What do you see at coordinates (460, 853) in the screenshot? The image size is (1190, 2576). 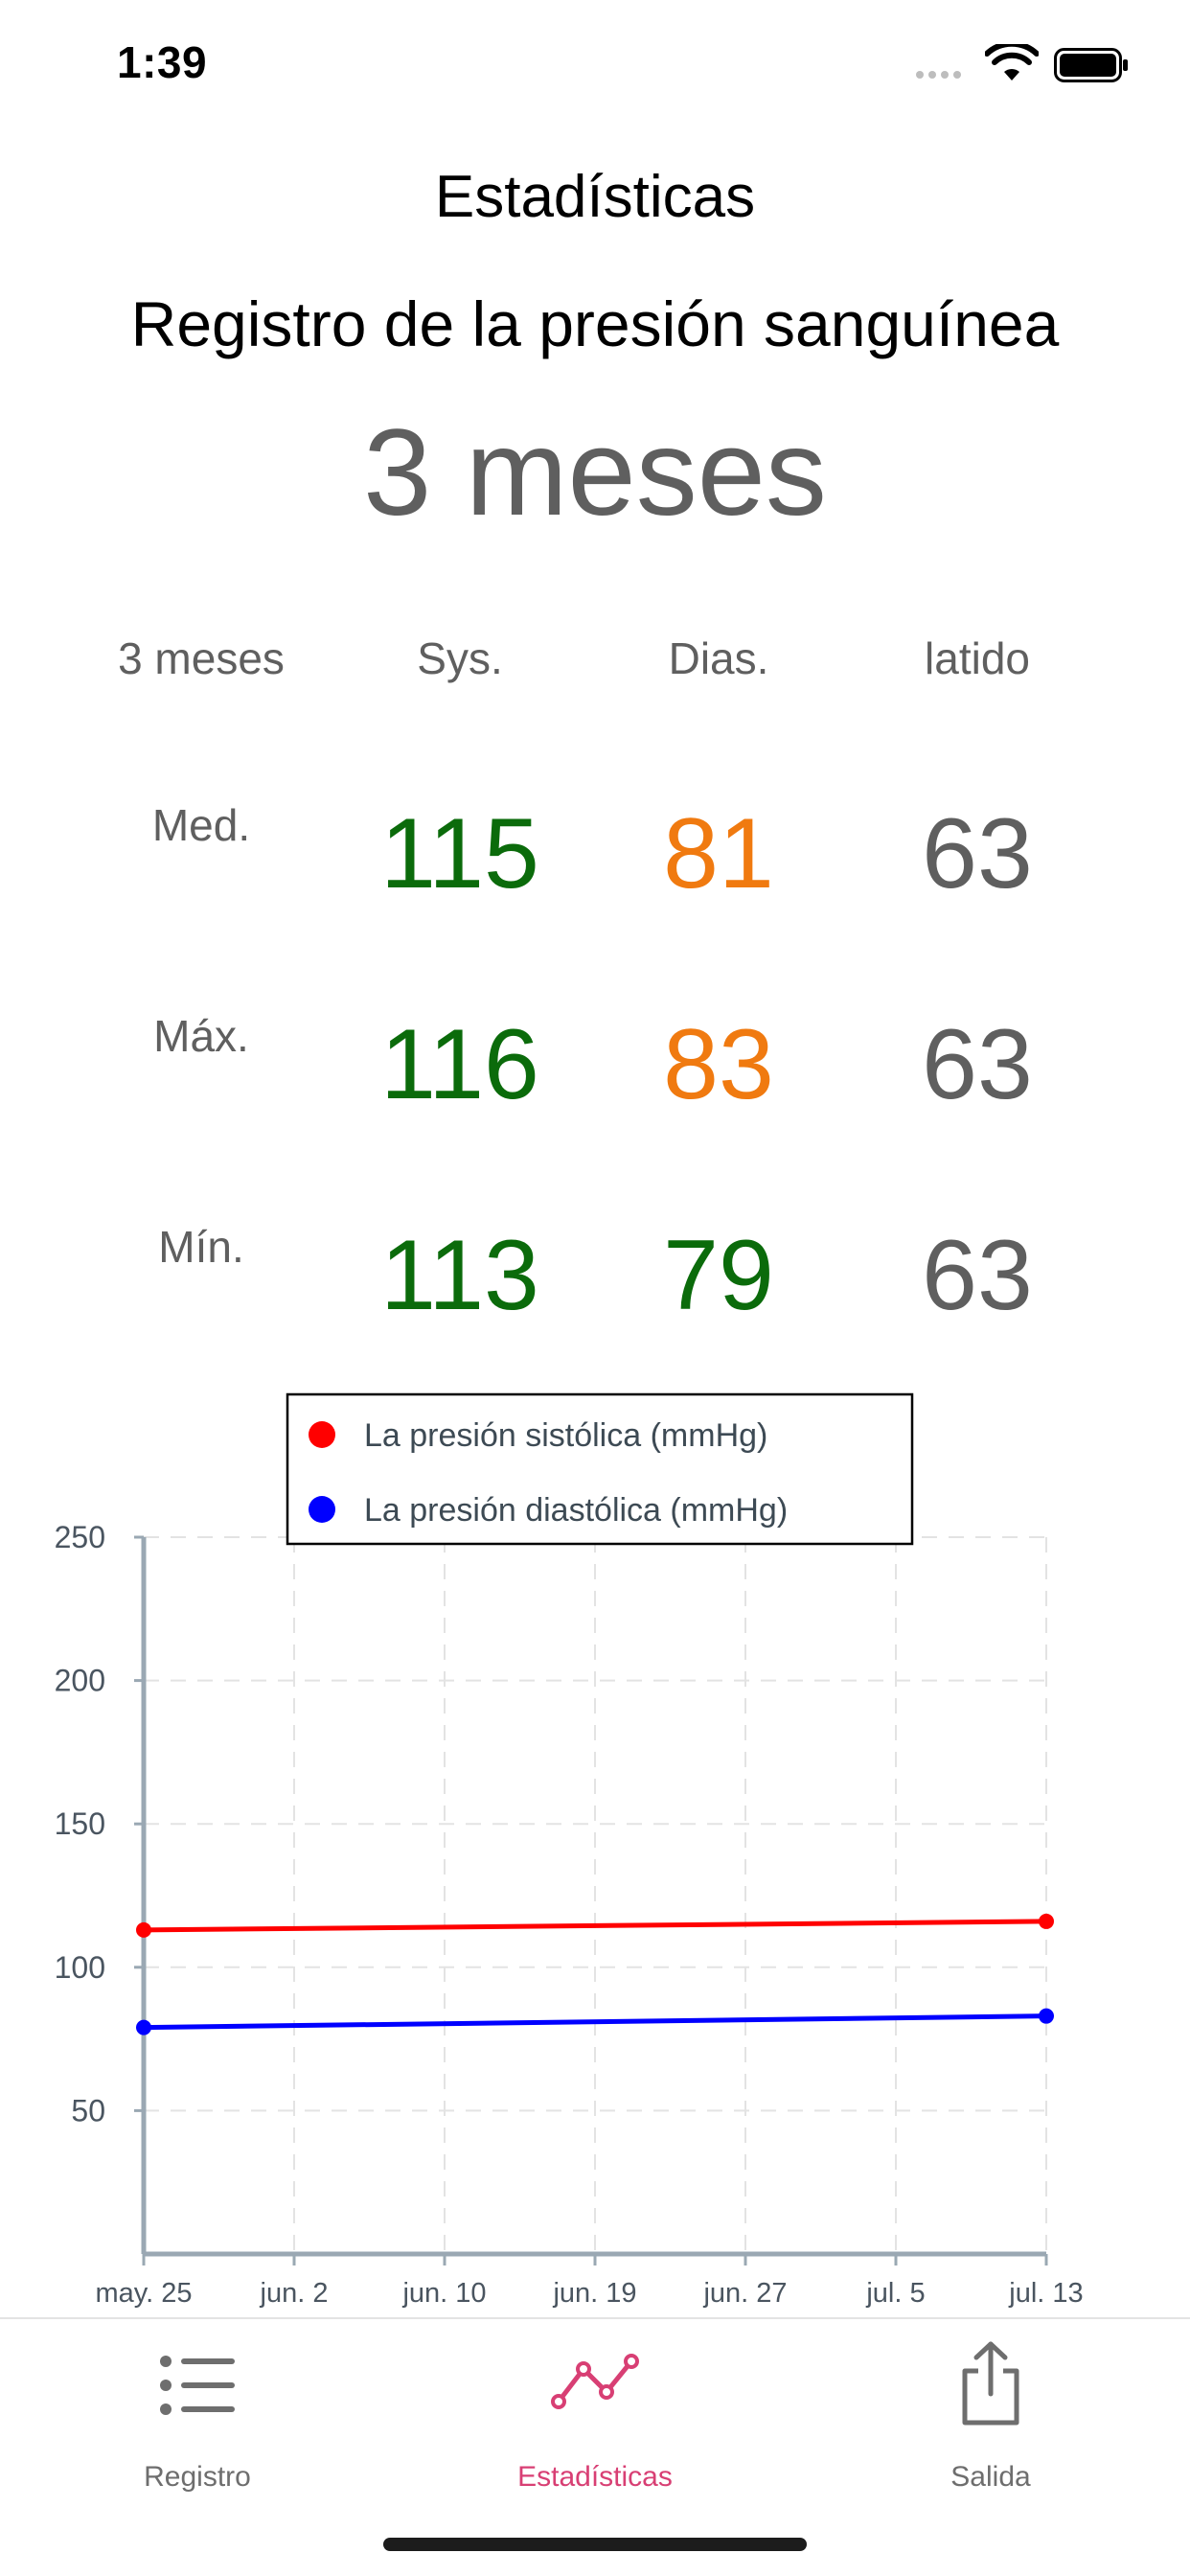 I see `stats-avg-sys: 115` at bounding box center [460, 853].